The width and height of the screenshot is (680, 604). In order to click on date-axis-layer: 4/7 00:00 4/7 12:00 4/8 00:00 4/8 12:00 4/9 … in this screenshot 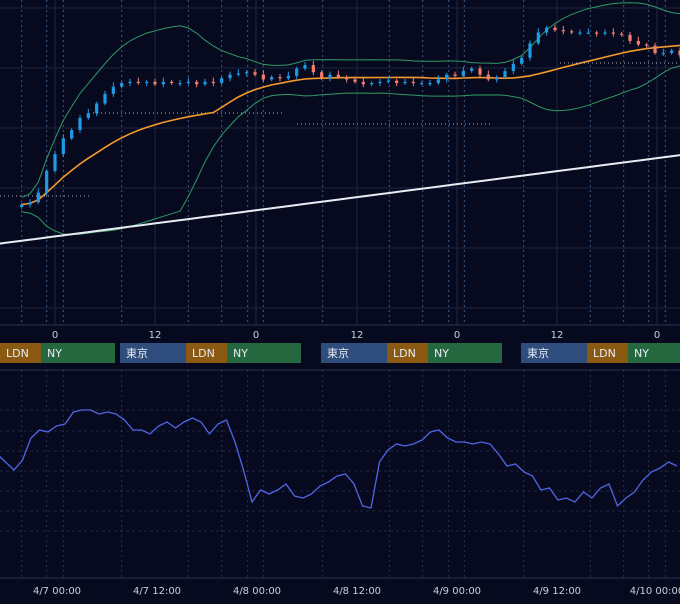, I will do `click(356, 591)`.